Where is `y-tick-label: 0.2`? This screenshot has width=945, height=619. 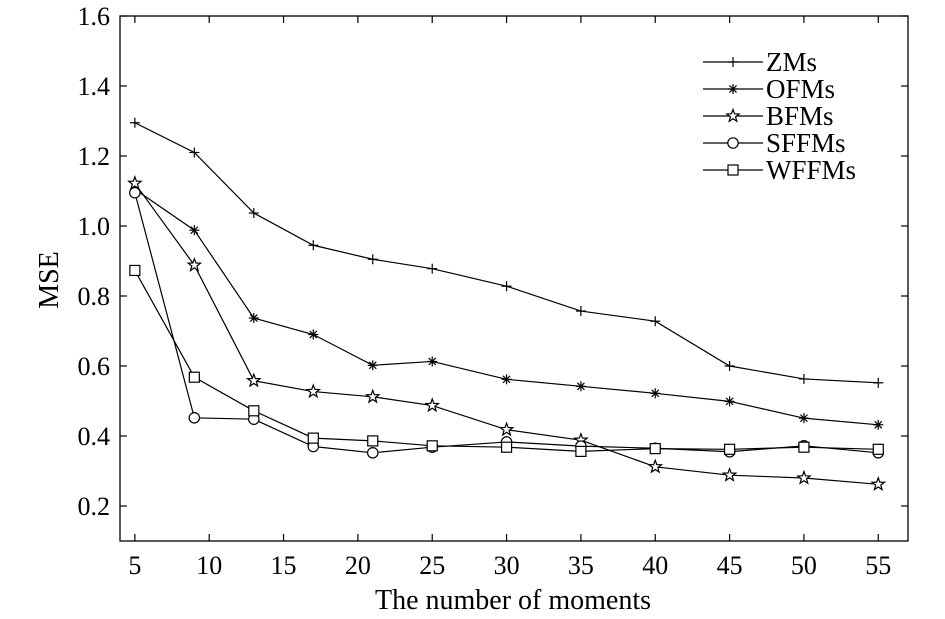 y-tick-label: 0.2 is located at coordinates (94, 506).